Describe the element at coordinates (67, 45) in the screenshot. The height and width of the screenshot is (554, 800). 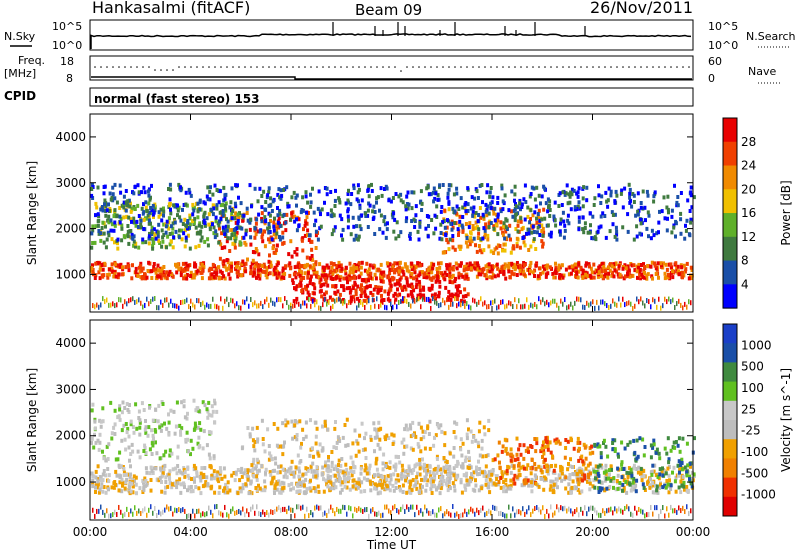
I see `noise-tick-bottom-left: 10^0` at that location.